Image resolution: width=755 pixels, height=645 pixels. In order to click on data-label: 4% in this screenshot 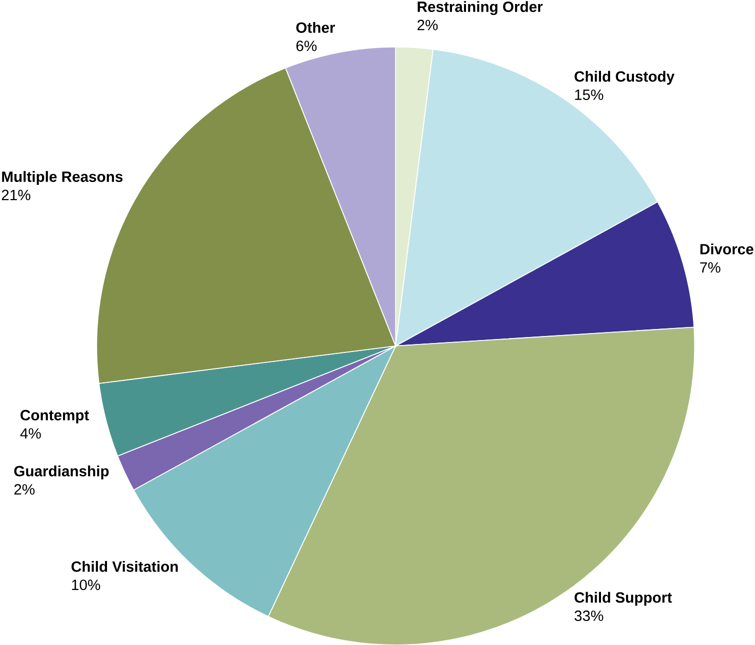, I will do `click(30, 433)`.